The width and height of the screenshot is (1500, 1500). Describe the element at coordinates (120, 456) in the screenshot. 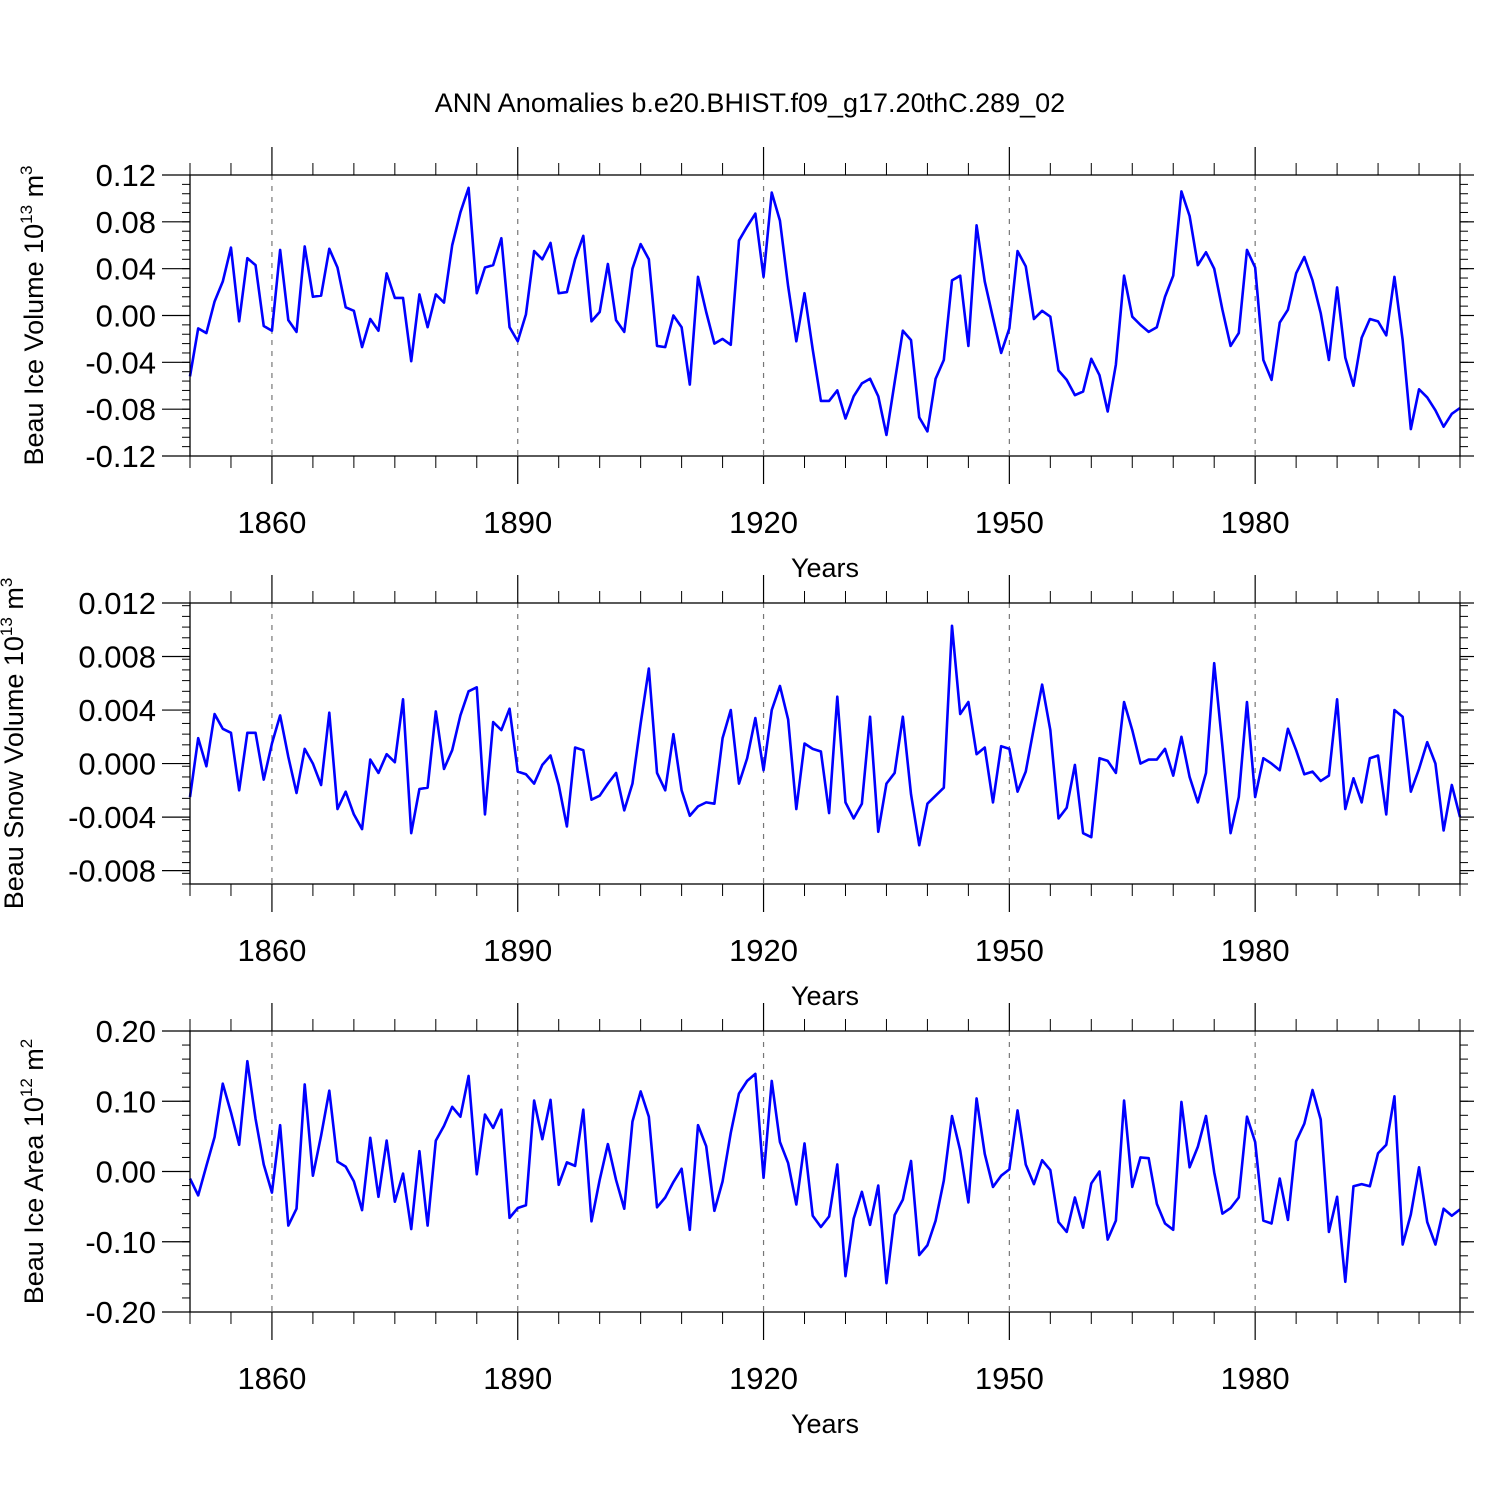

I see `y-tick-label: -0.12` at that location.